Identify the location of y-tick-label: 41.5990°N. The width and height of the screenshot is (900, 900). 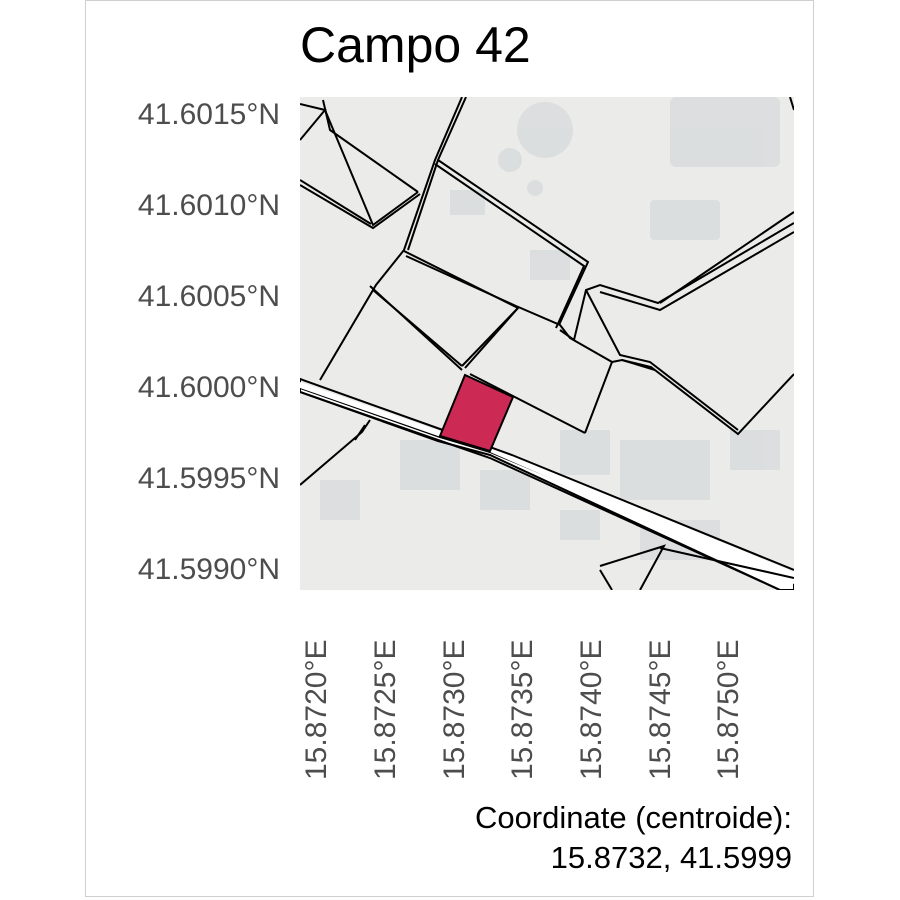
(208, 569).